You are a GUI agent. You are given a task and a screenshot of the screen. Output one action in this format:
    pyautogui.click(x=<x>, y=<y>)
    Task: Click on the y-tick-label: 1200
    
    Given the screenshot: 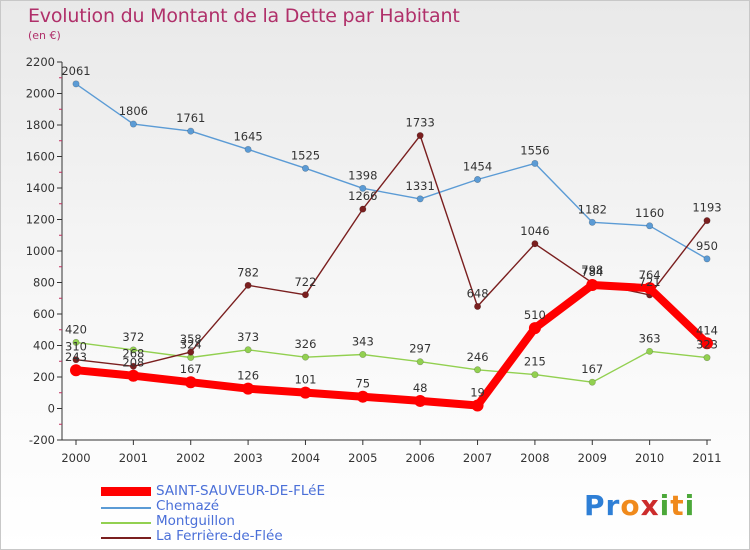 What is the action you would take?
    pyautogui.click(x=40, y=220)
    